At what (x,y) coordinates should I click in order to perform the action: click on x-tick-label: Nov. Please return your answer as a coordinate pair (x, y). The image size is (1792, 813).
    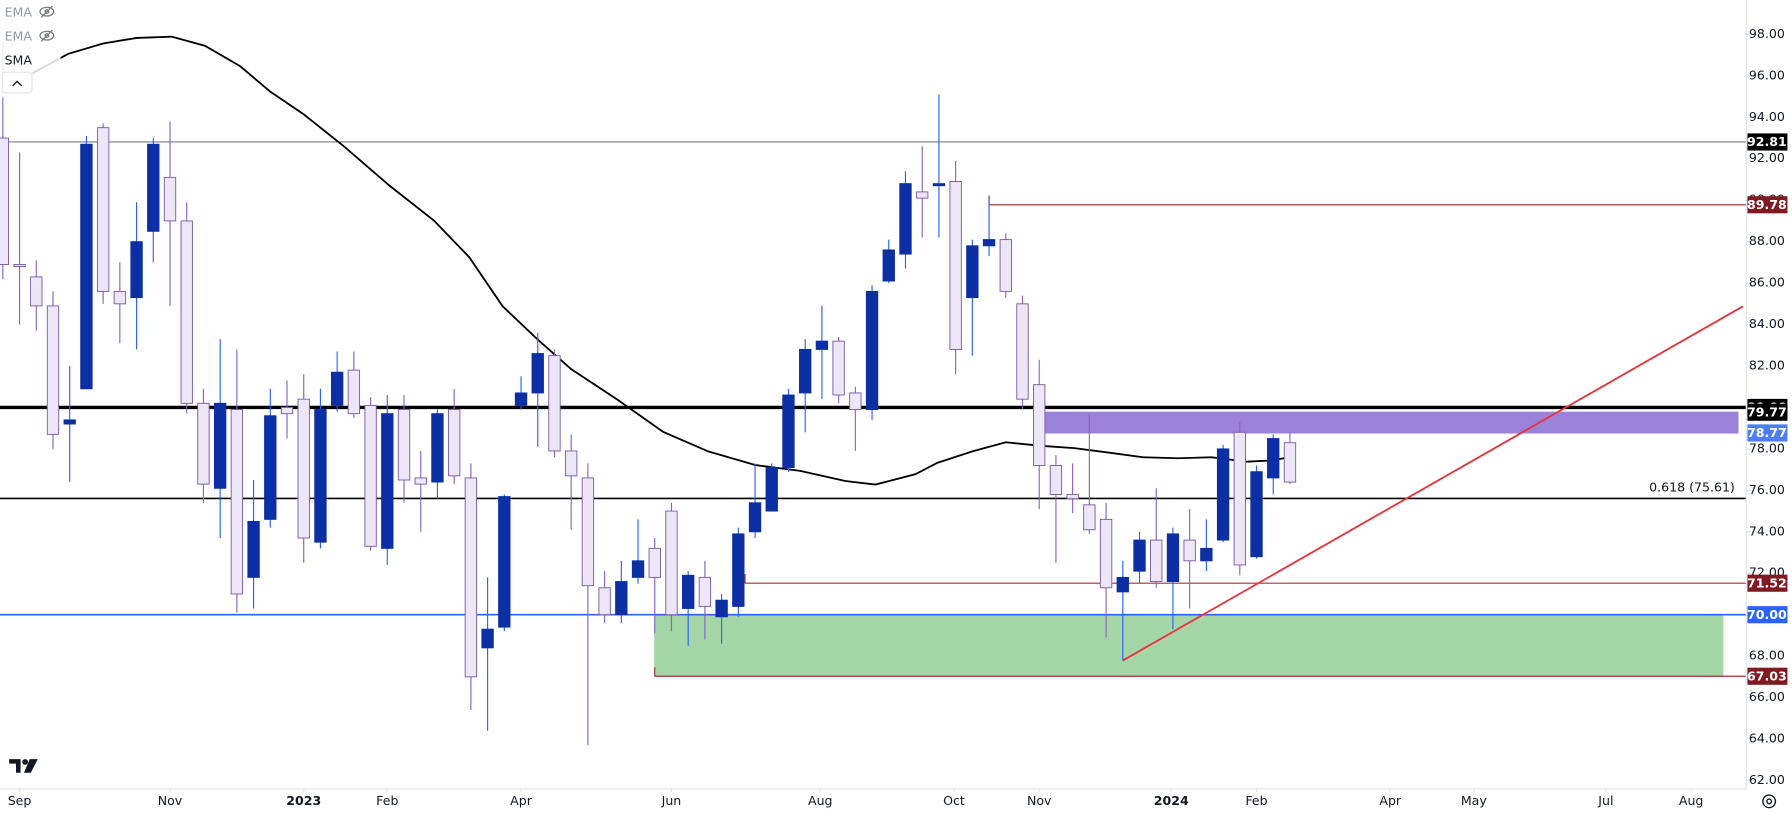
    Looking at the image, I should click on (170, 800).